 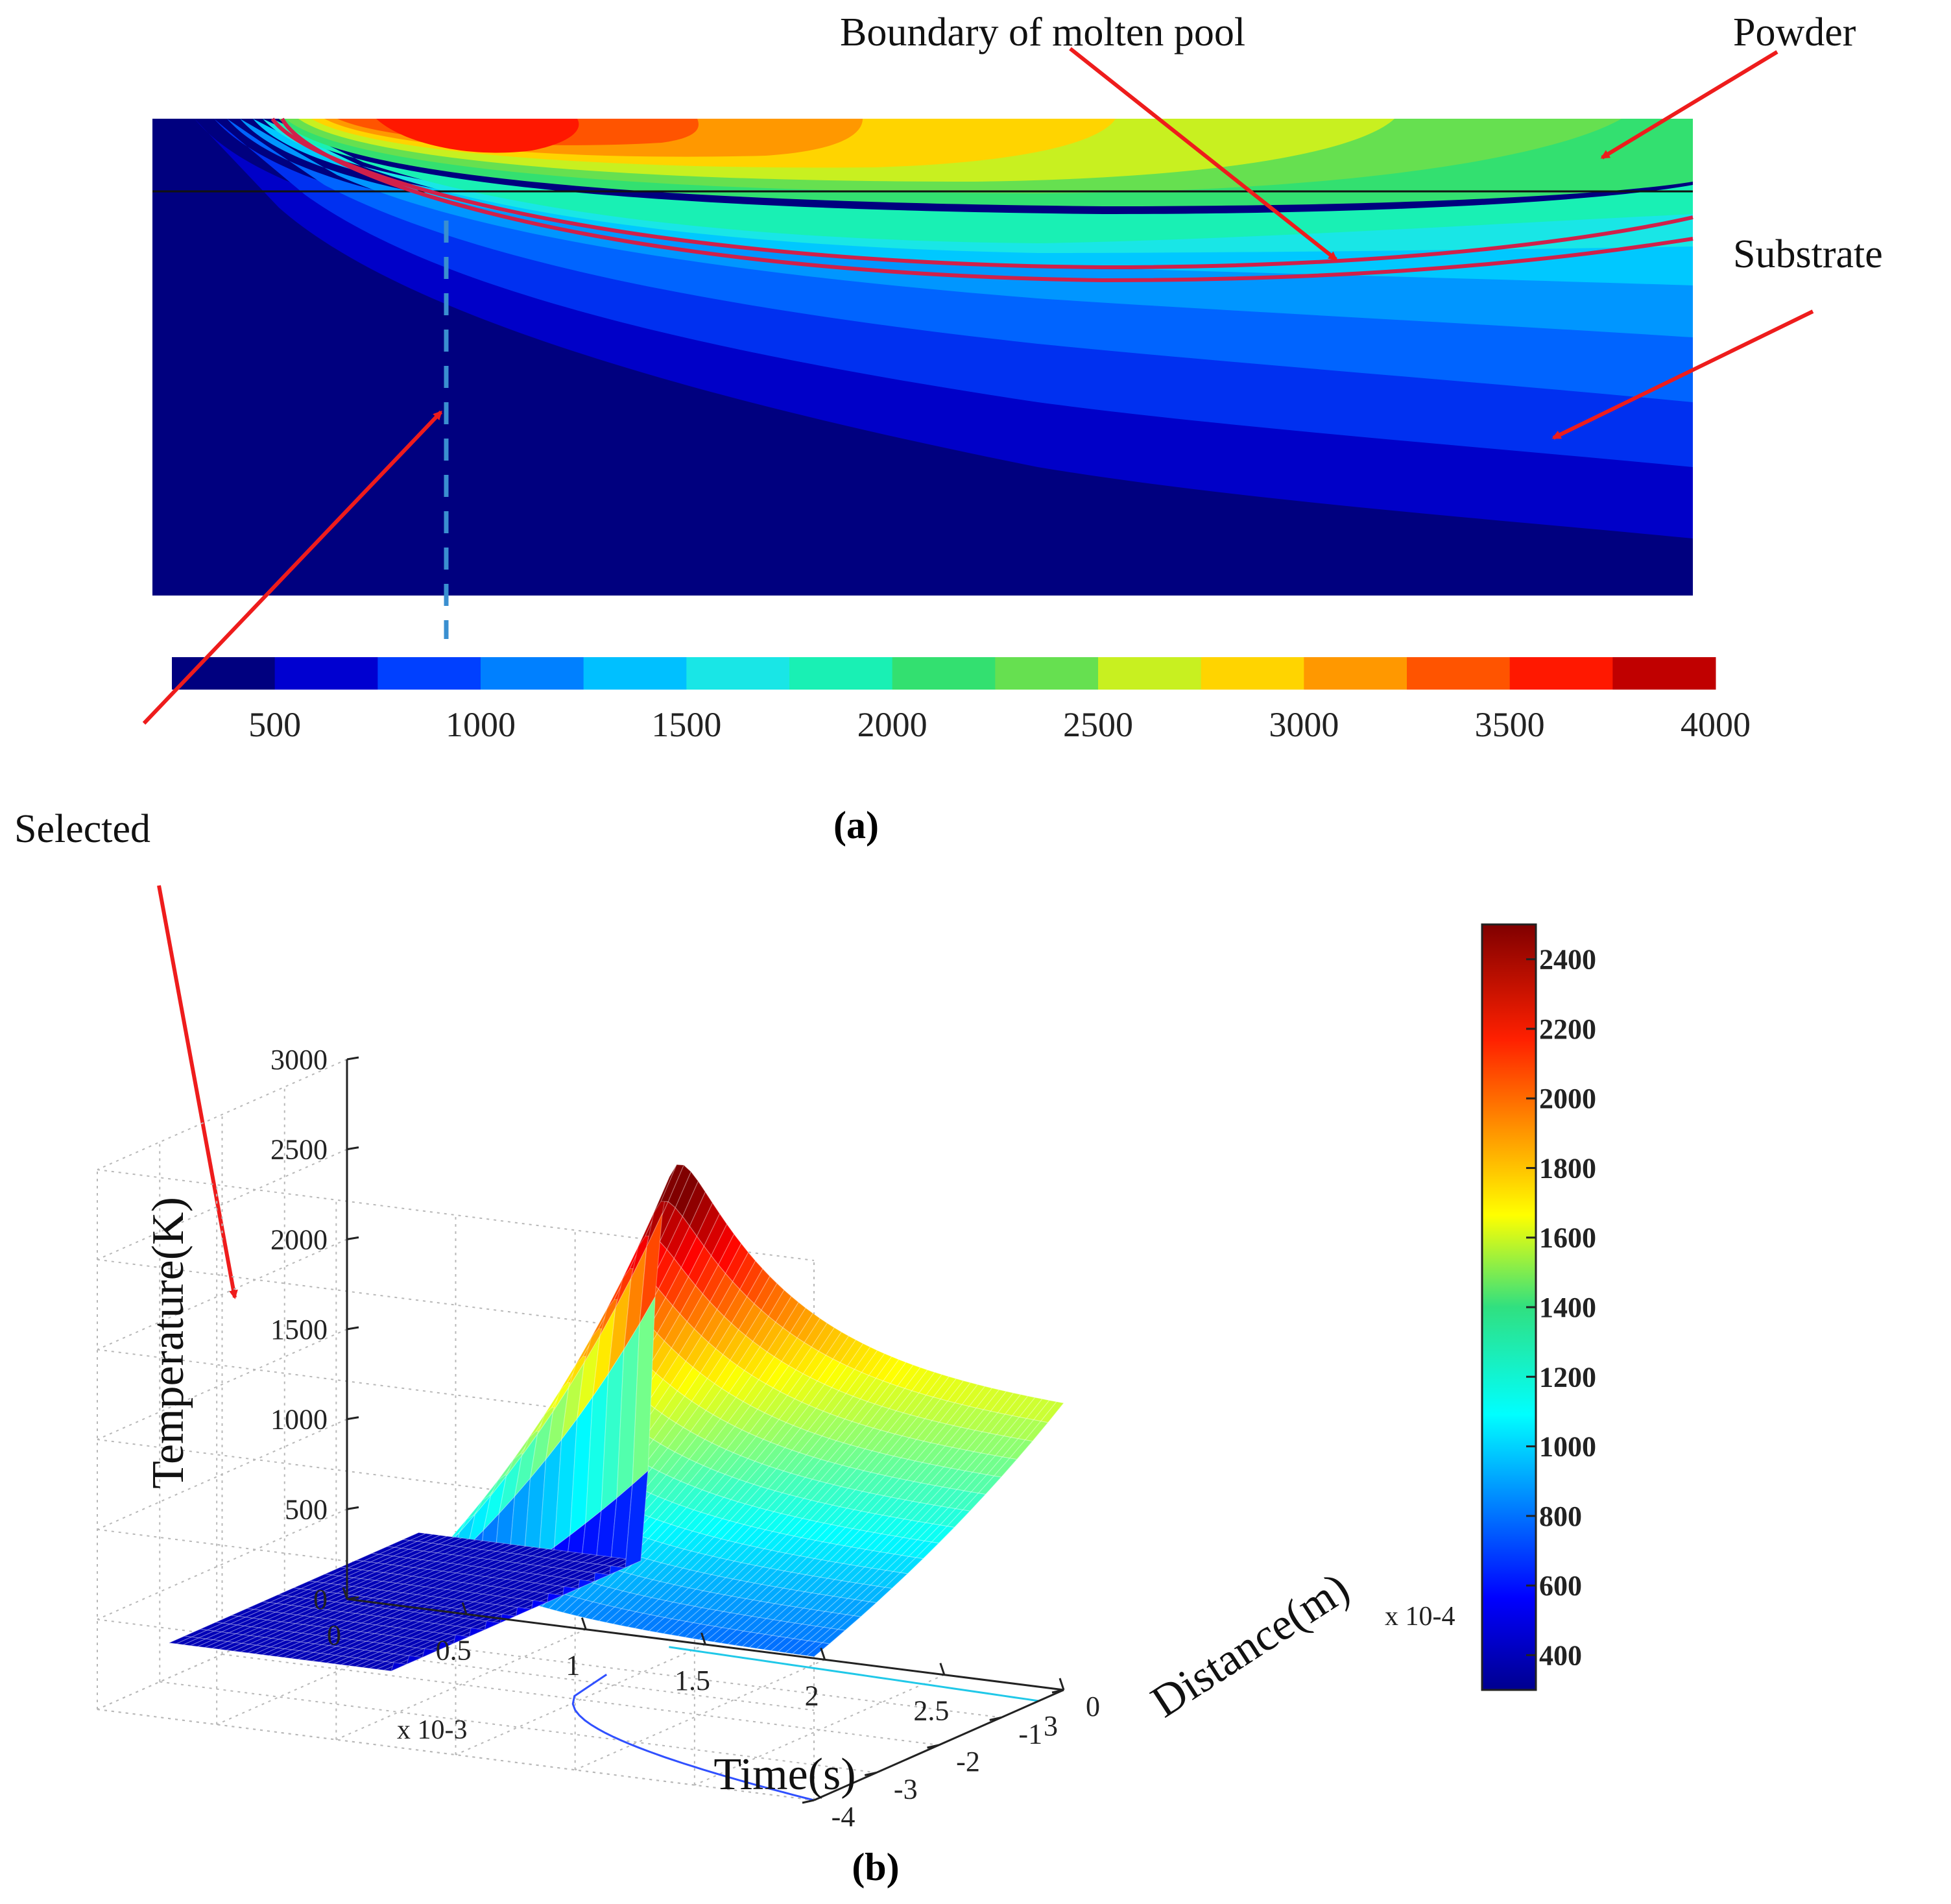 What do you see at coordinates (1808, 254) in the screenshot?
I see `annotation-substrate: Substrate` at bounding box center [1808, 254].